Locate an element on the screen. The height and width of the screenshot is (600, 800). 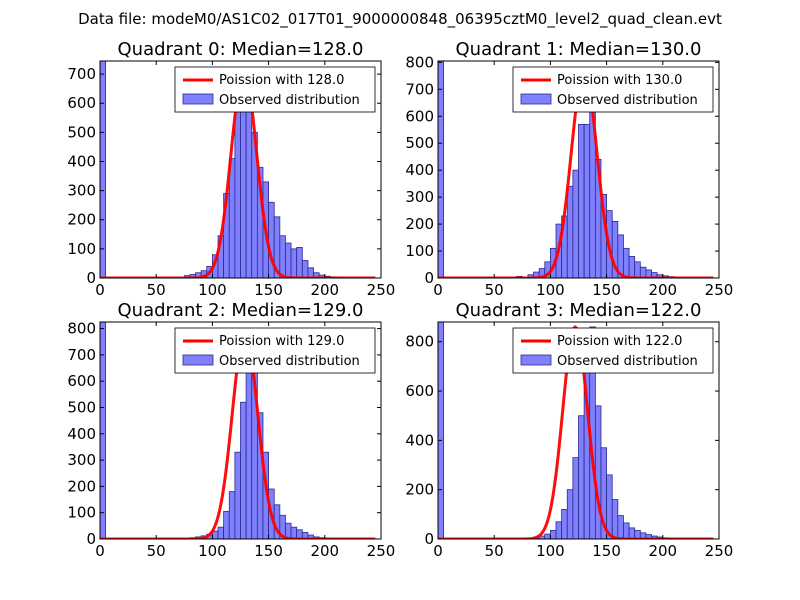
quadrant-3-xtick-label-0: 0 is located at coordinates (438, 551).